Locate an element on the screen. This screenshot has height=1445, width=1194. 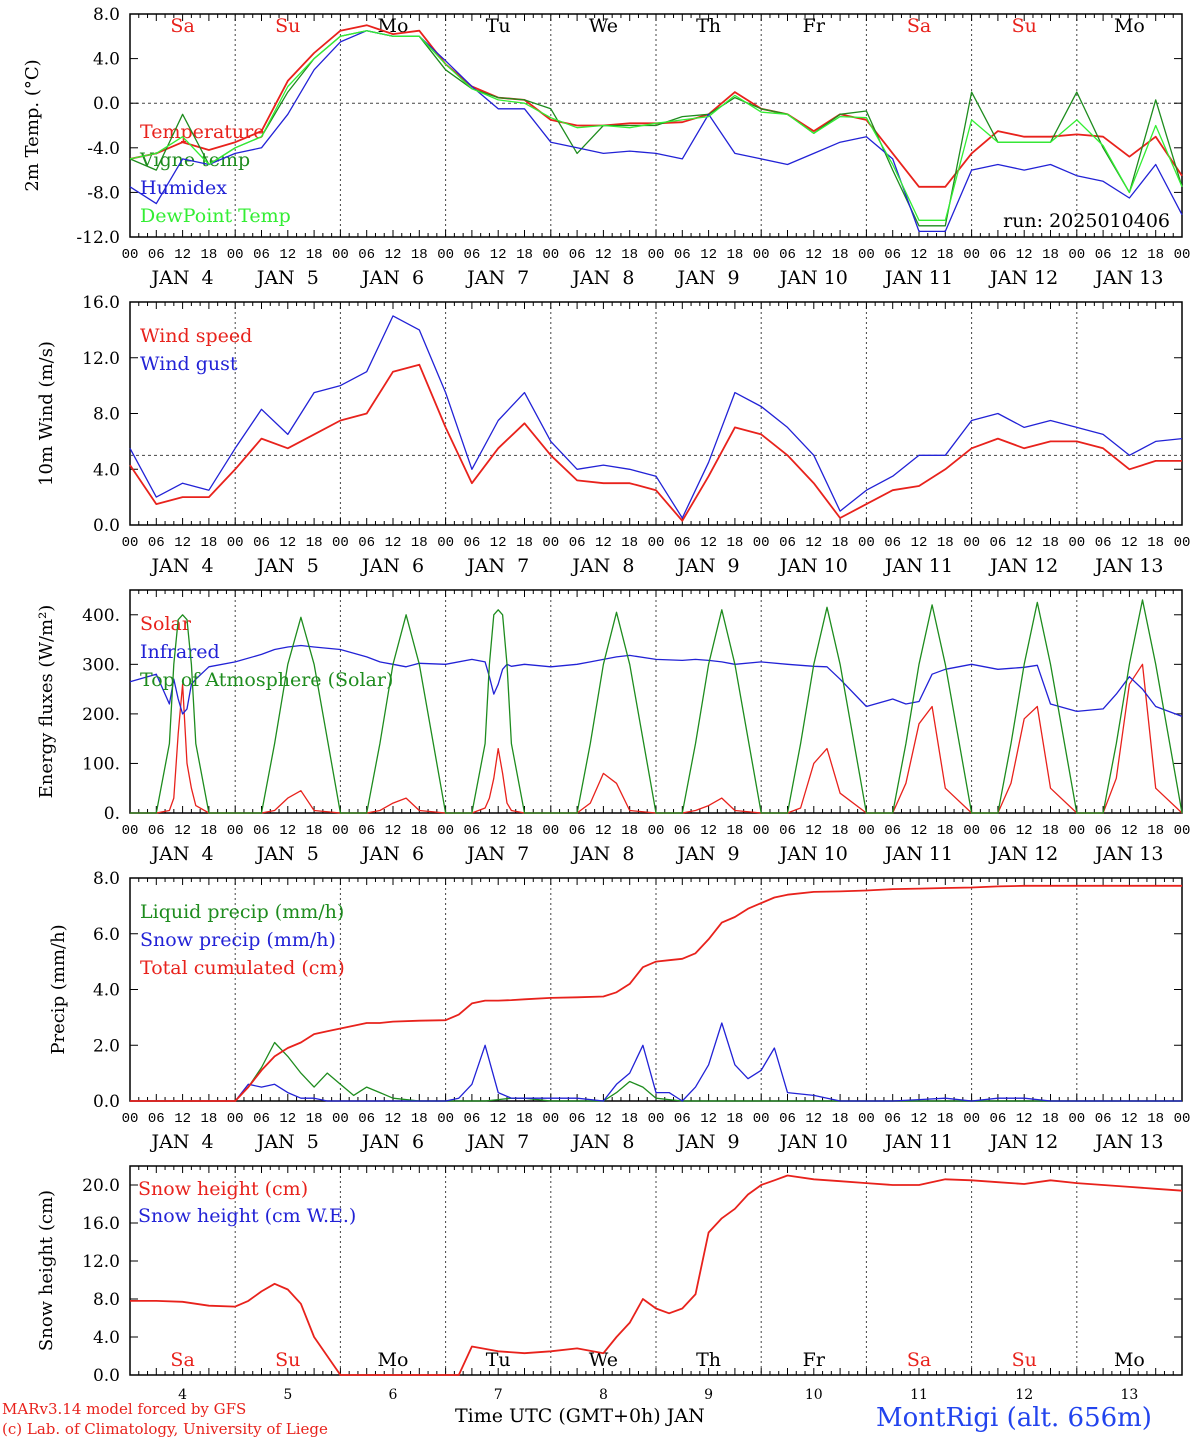
day-label: JAN 11 is located at coordinates (918, 278).